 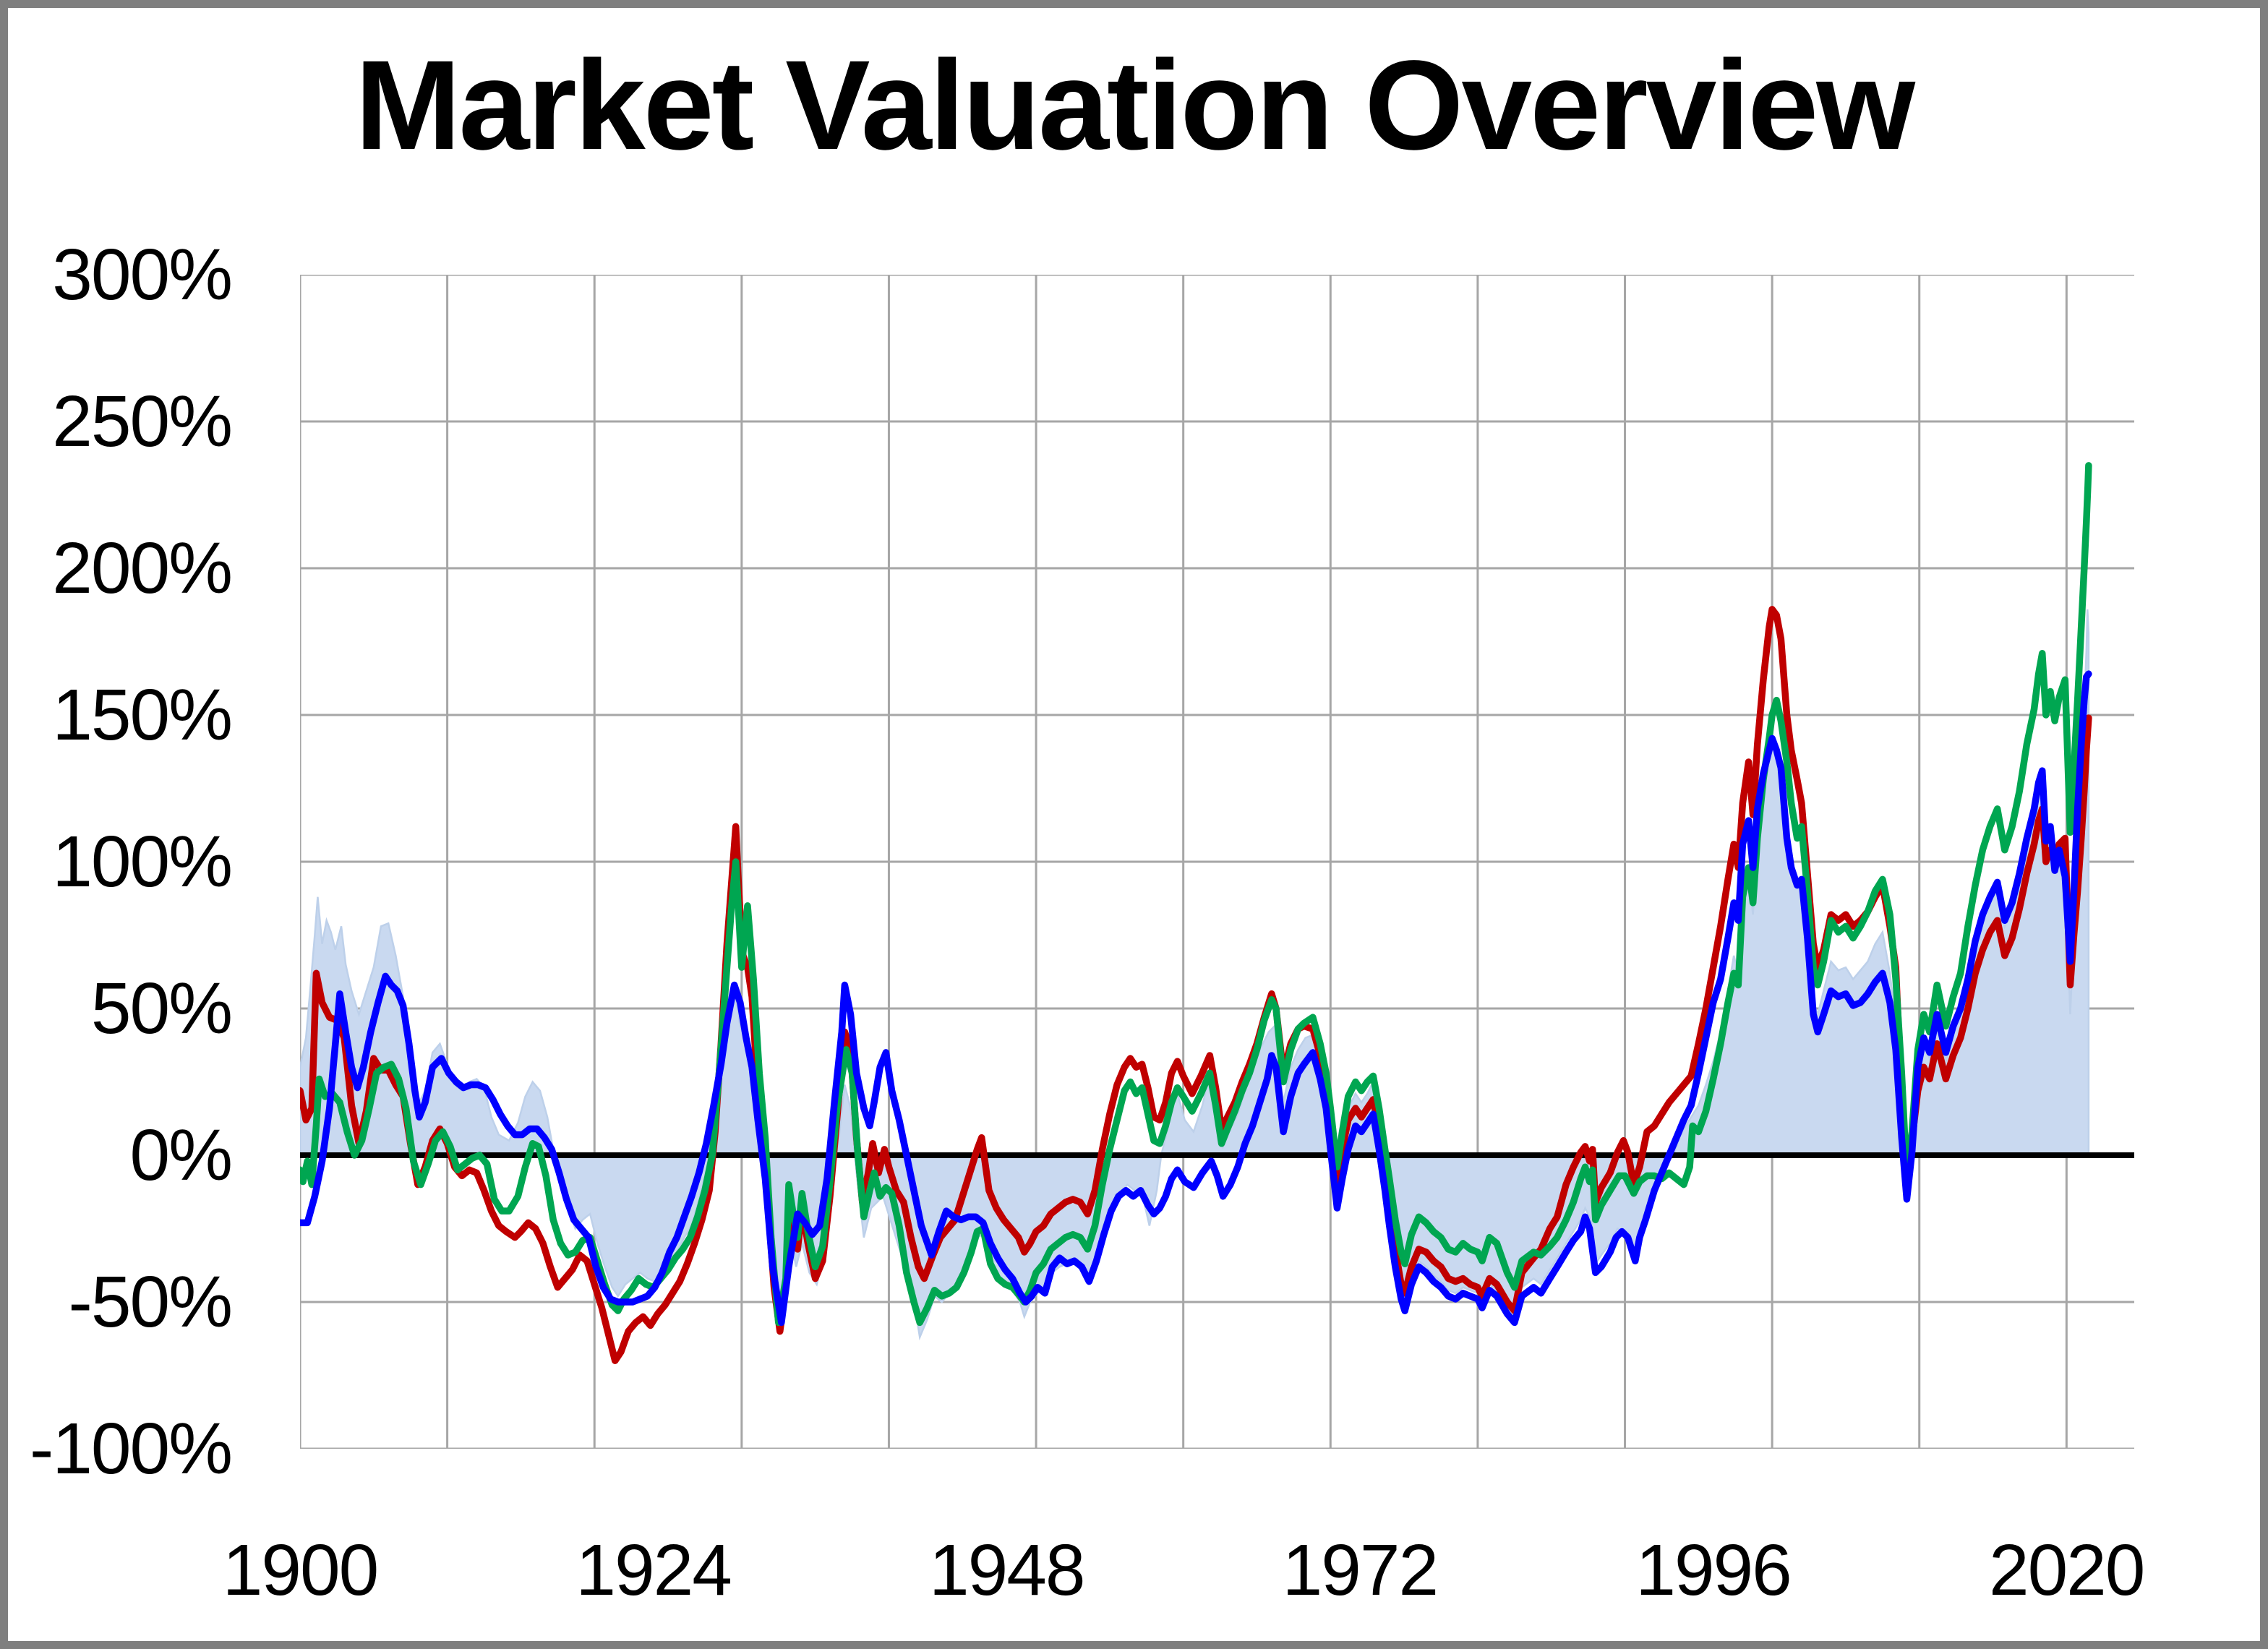 I want to click on y-axis-tick: -50%, so click(x=150, y=1302).